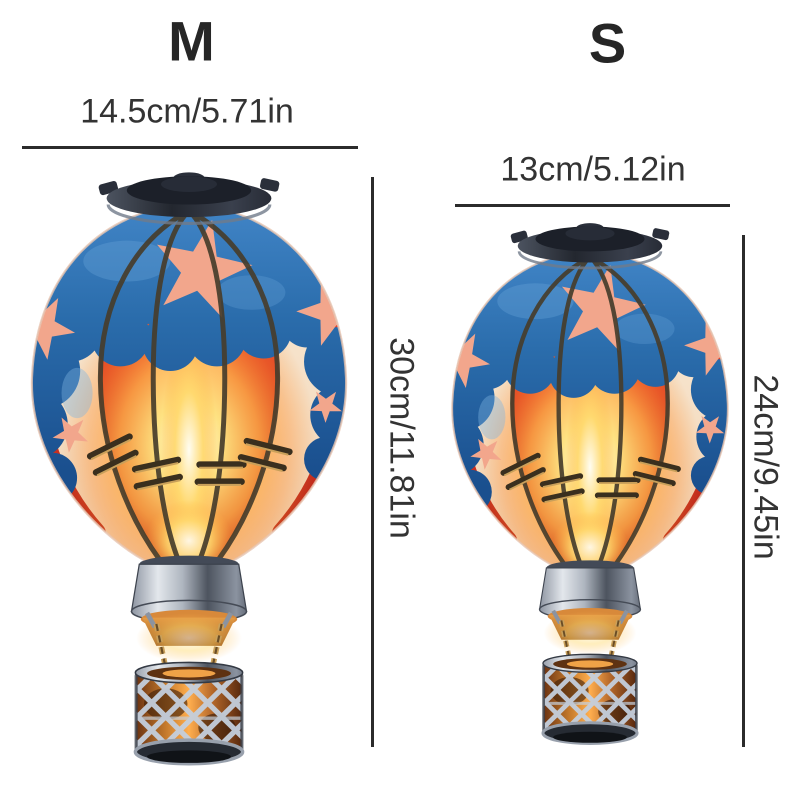 The height and width of the screenshot is (800, 800). I want to click on width-dimension-line-m, so click(190, 147).